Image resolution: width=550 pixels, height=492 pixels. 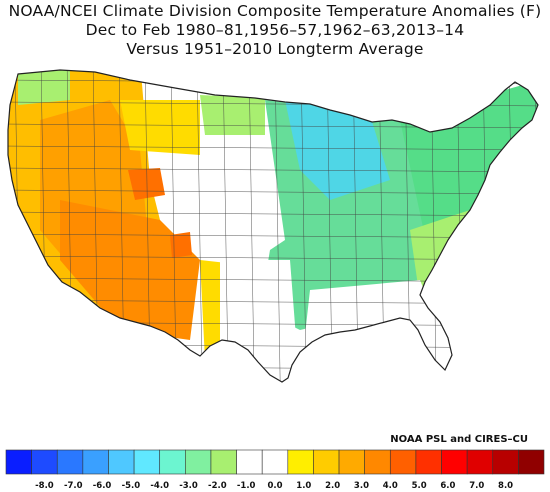 I want to click on region-plains-neutral, so click(x=242, y=197).